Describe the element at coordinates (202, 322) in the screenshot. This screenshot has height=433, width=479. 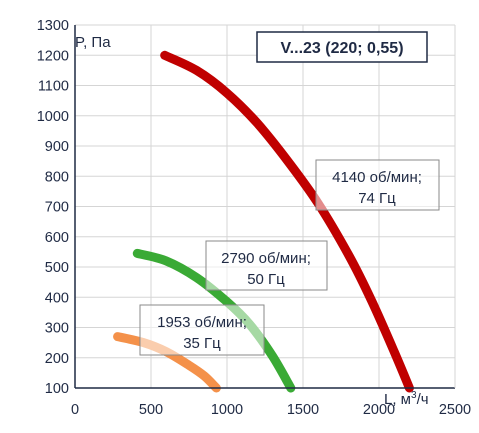
I see `curve-label-line: 1953 об/мин;` at that location.